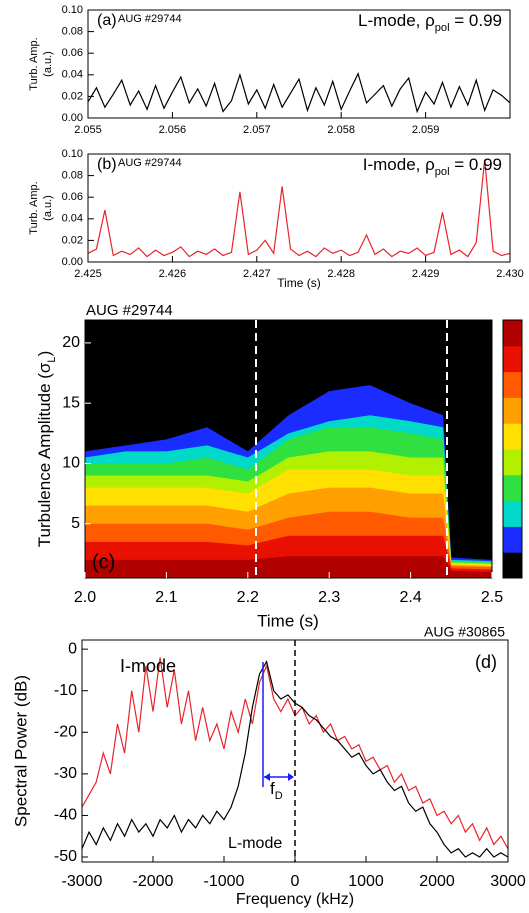 Image resolution: width=529 pixels, height=913 pixels. I want to click on y-axis-label-part: ), so click(44, 354).